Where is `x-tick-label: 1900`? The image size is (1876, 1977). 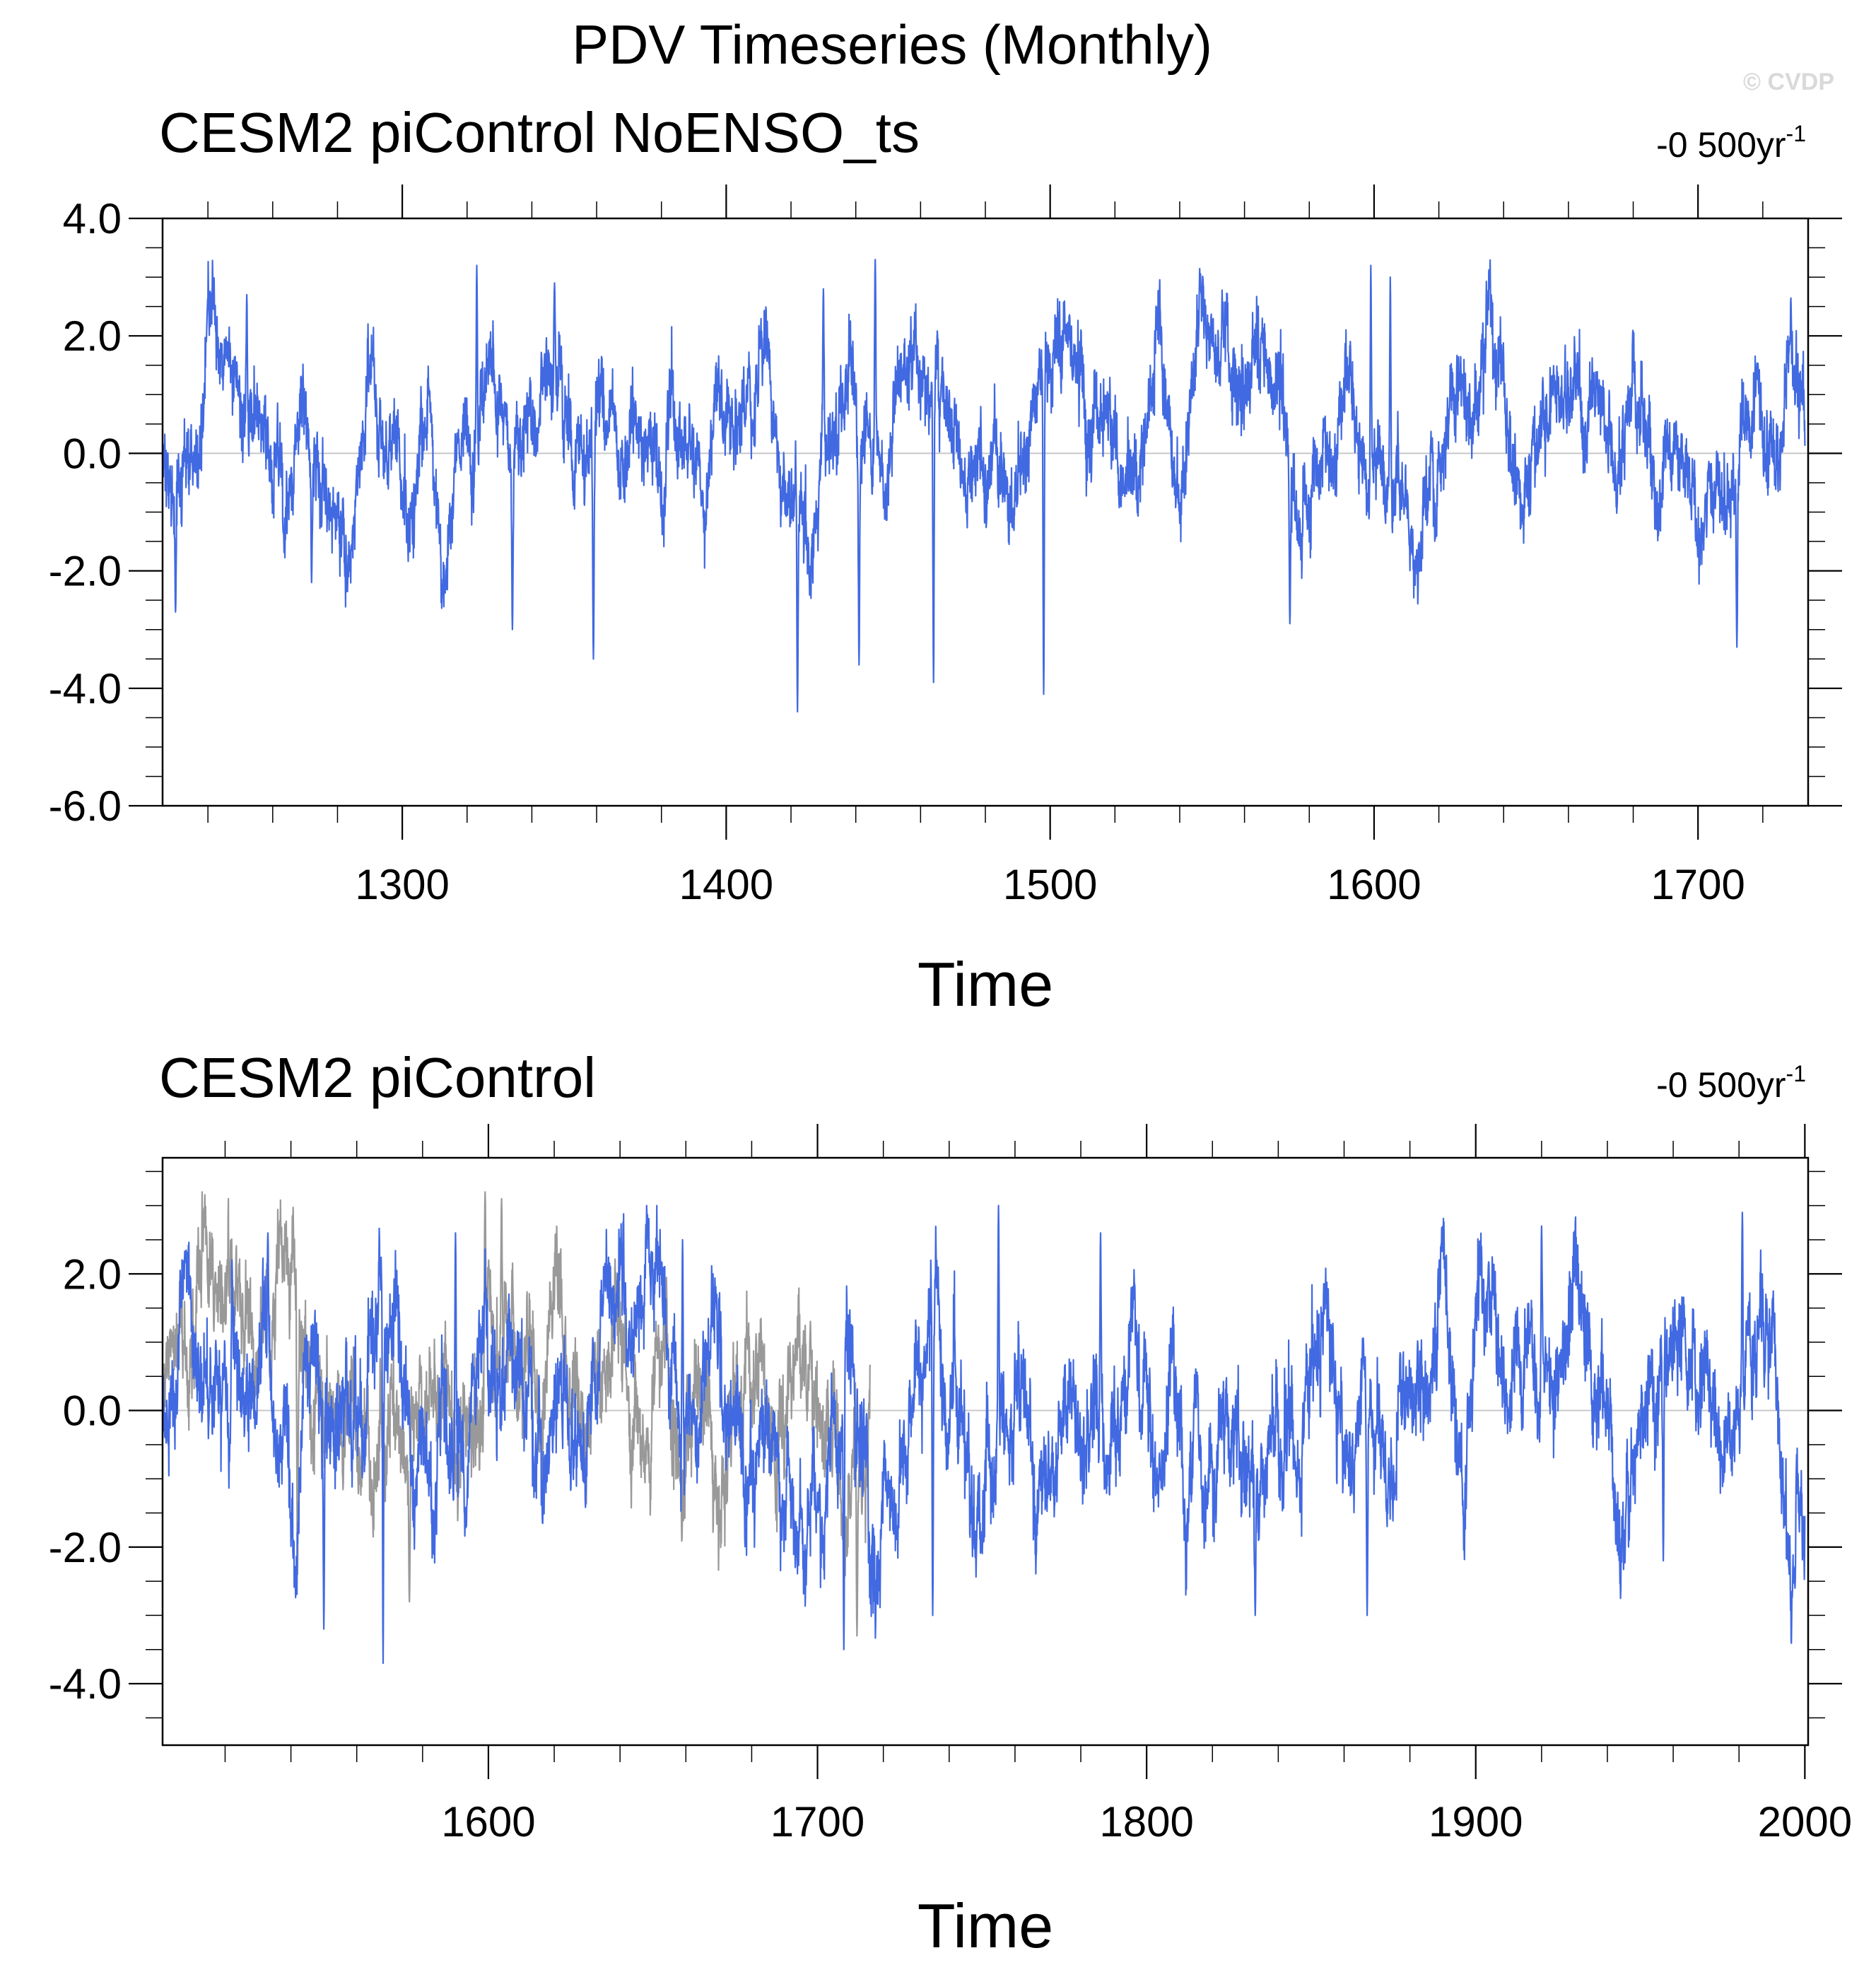
x-tick-label: 1900 is located at coordinates (1476, 1822).